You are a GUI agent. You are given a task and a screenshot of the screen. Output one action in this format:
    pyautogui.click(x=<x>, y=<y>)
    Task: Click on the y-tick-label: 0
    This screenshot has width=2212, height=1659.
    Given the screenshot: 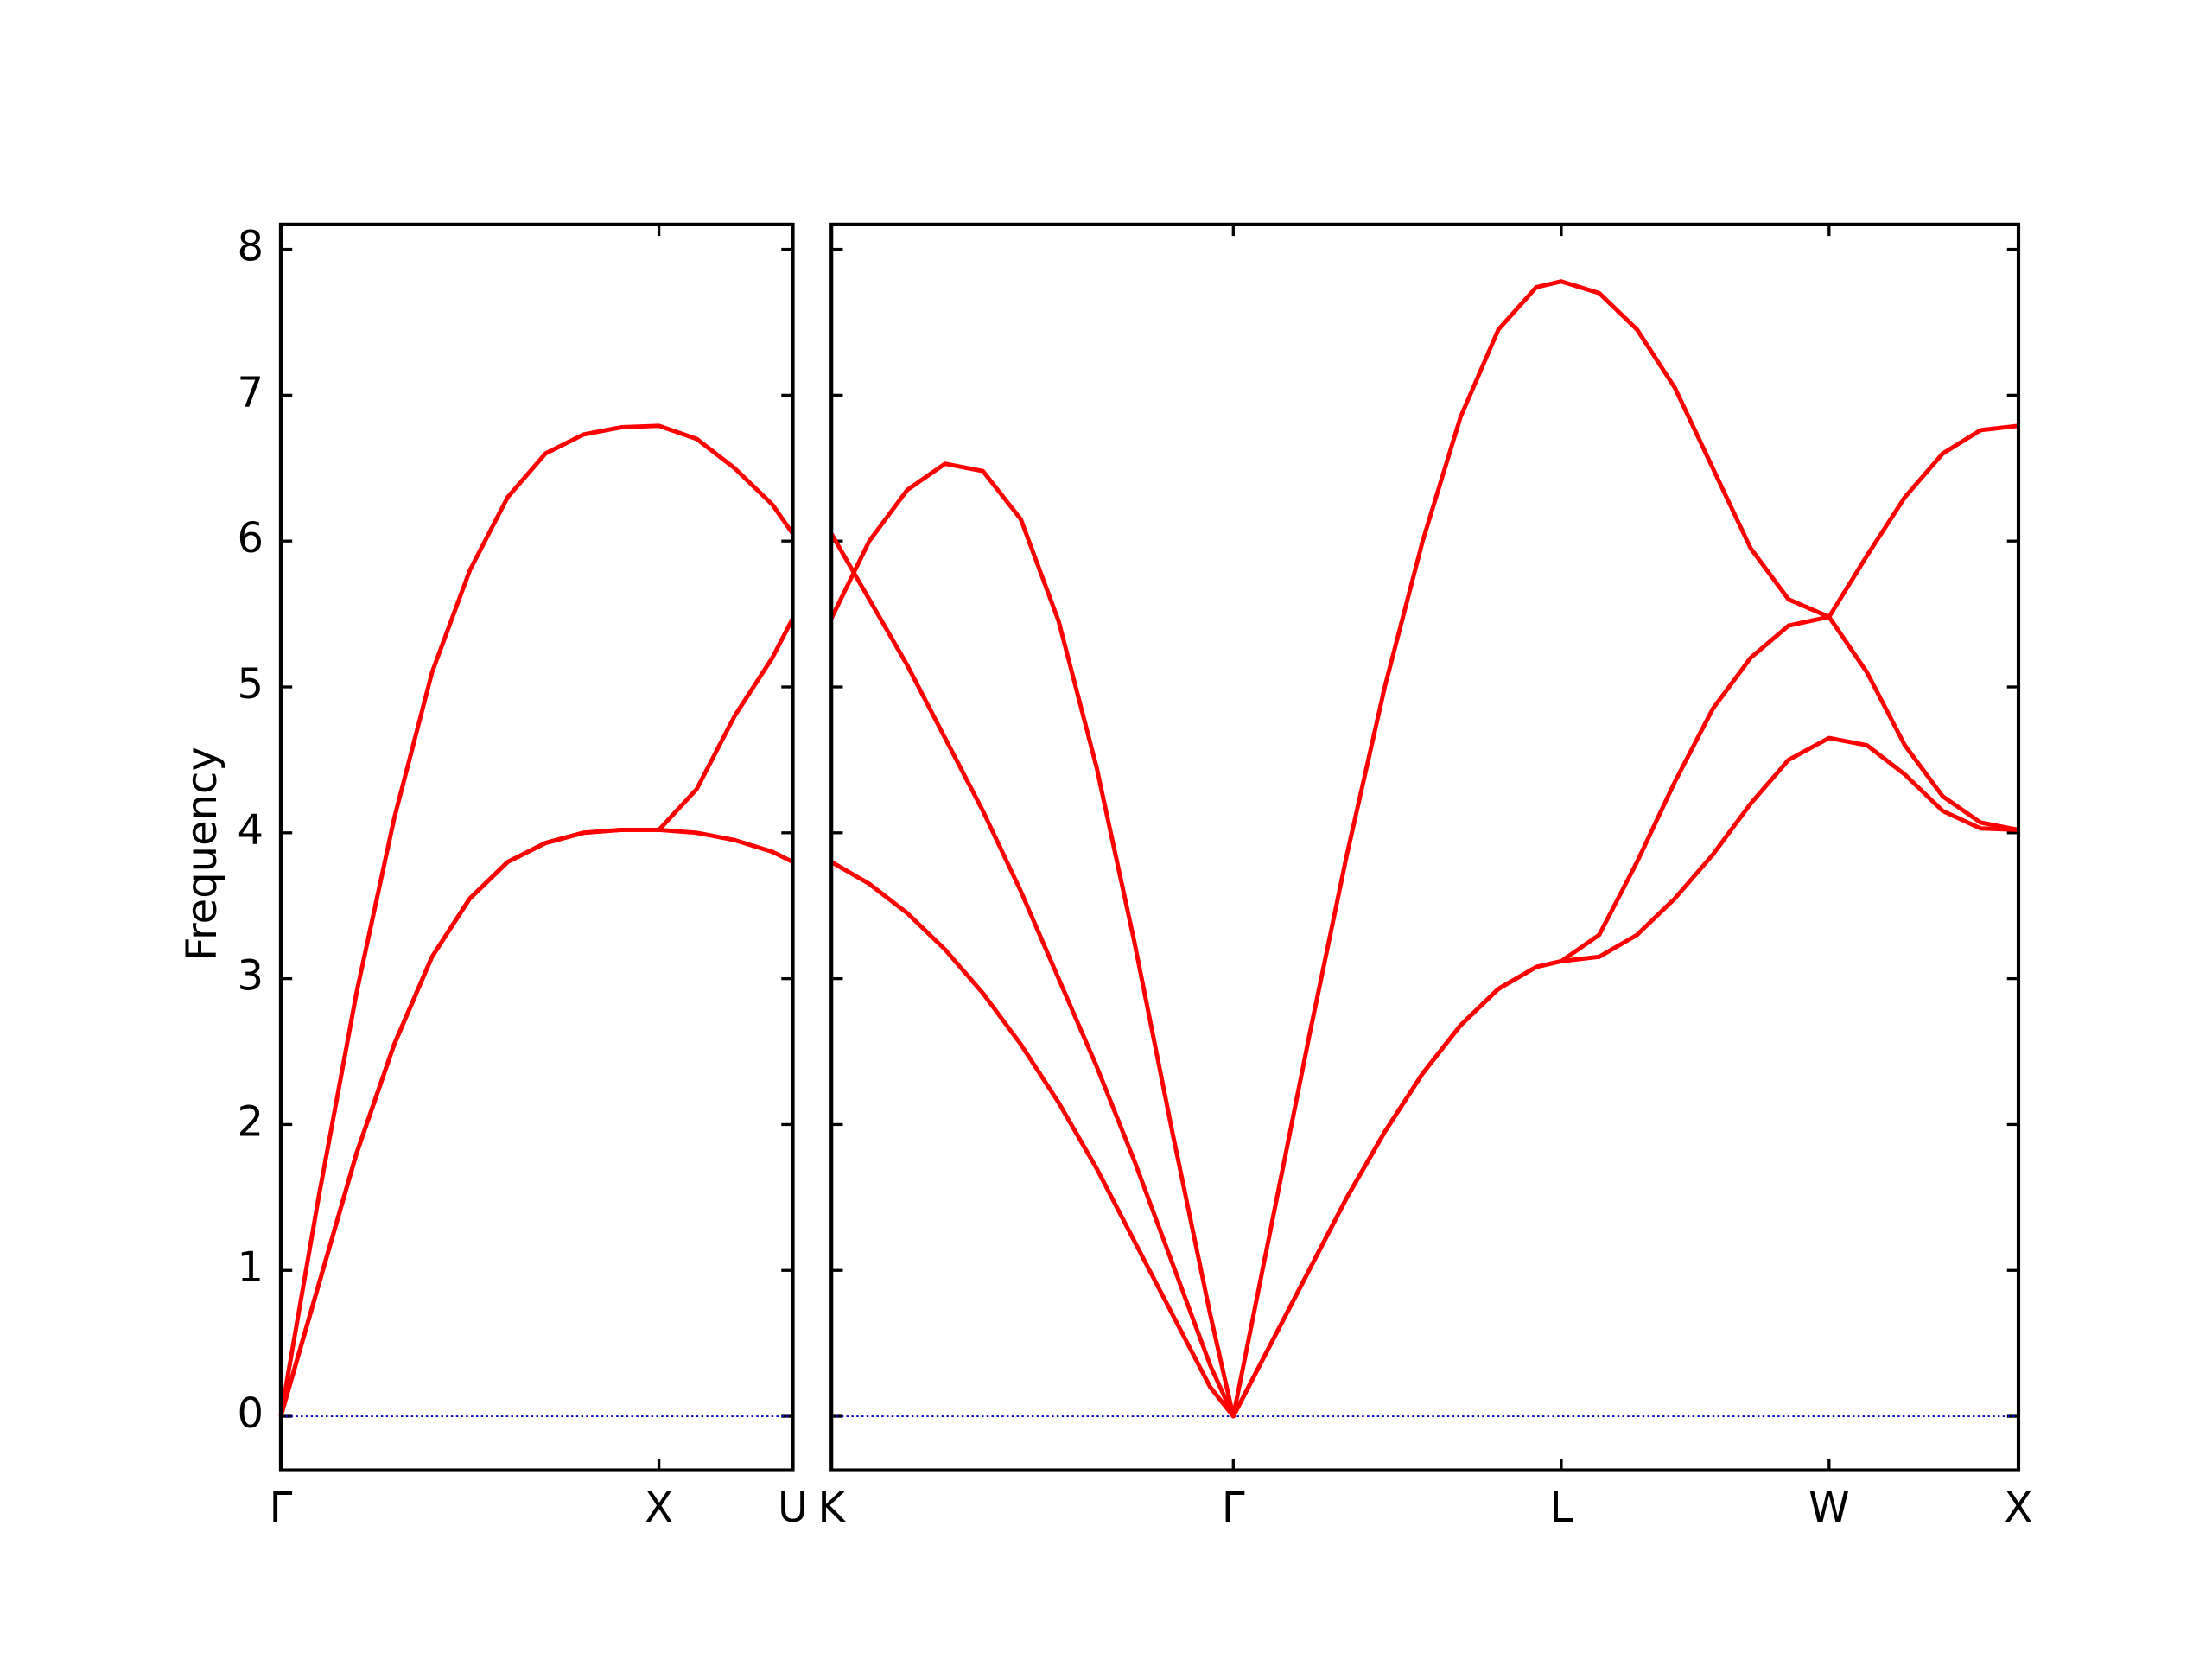 What is the action you would take?
    pyautogui.click(x=251, y=1413)
    